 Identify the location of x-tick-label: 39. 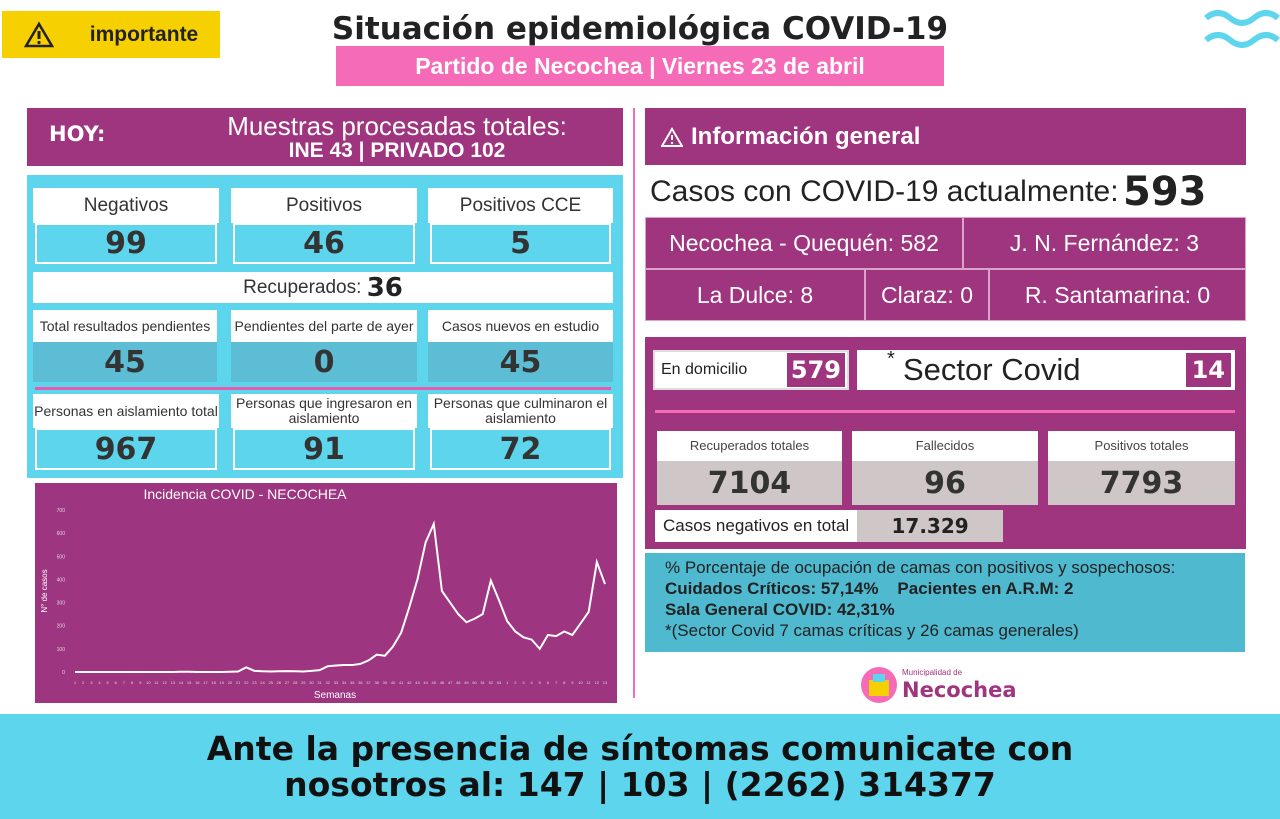
(385, 682).